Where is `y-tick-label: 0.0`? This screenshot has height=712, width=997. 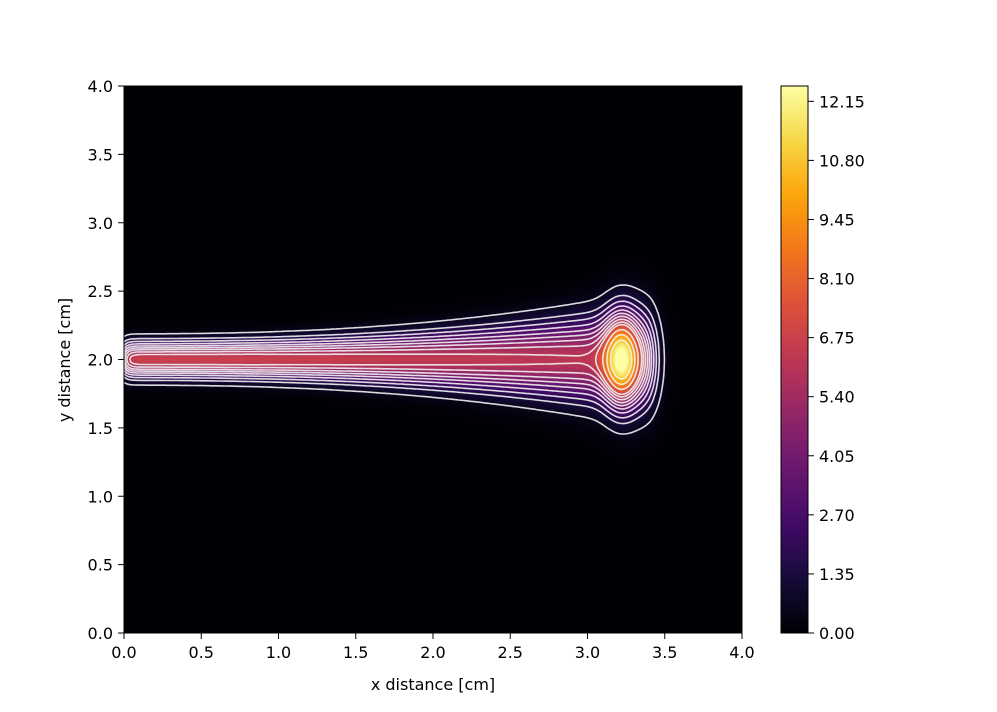 y-tick-label: 0.0 is located at coordinates (100, 633).